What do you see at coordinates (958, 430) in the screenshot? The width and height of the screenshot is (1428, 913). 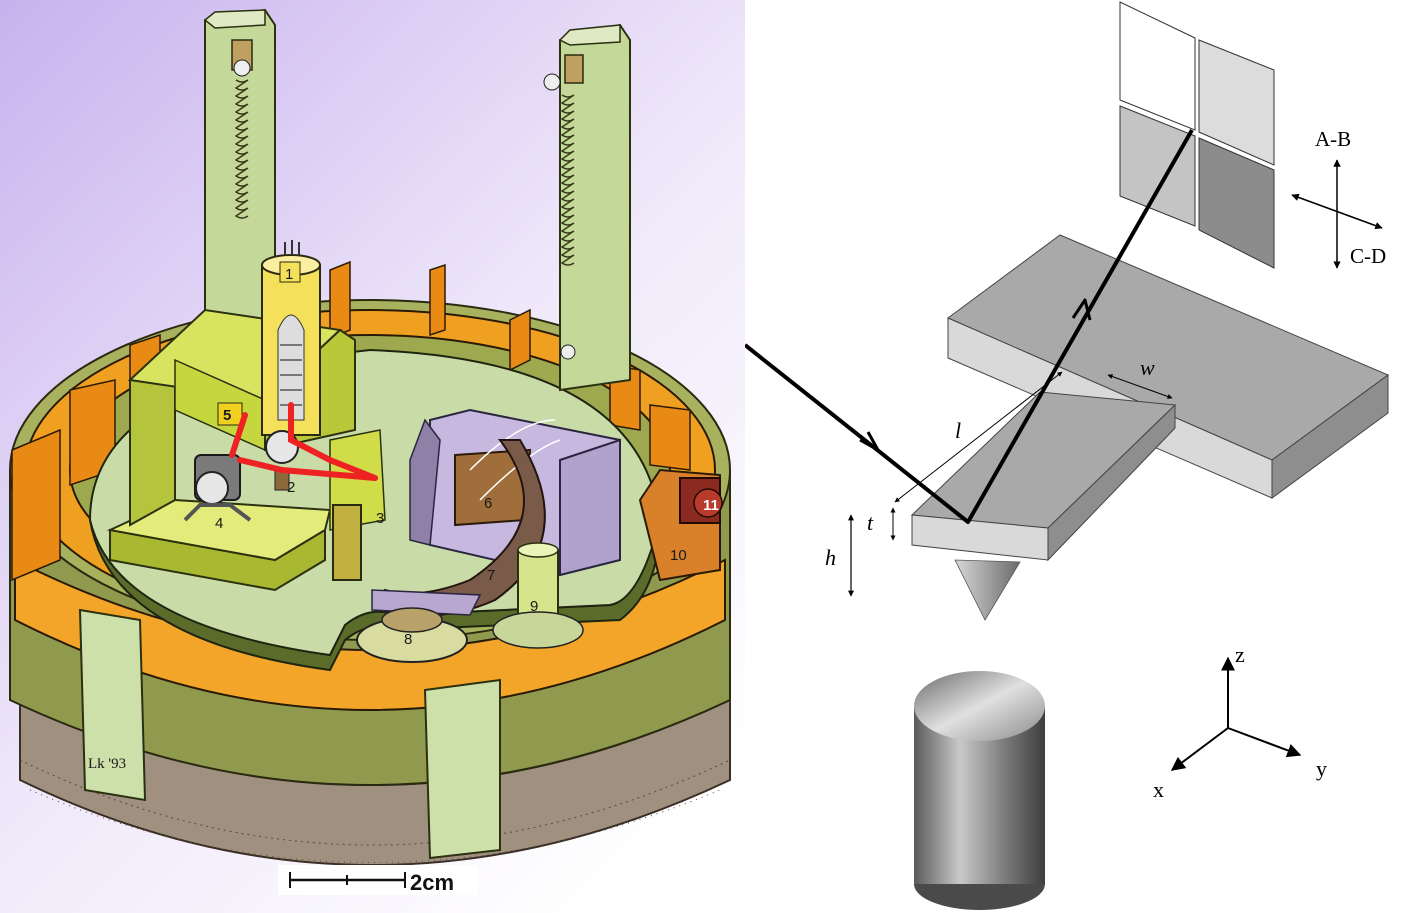 I see `length-label: l` at bounding box center [958, 430].